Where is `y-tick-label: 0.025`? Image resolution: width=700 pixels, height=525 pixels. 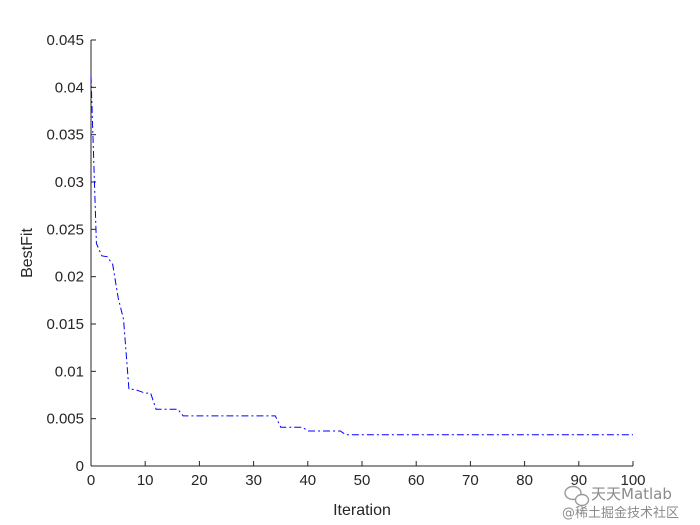 y-tick-label: 0.025 is located at coordinates (65, 229).